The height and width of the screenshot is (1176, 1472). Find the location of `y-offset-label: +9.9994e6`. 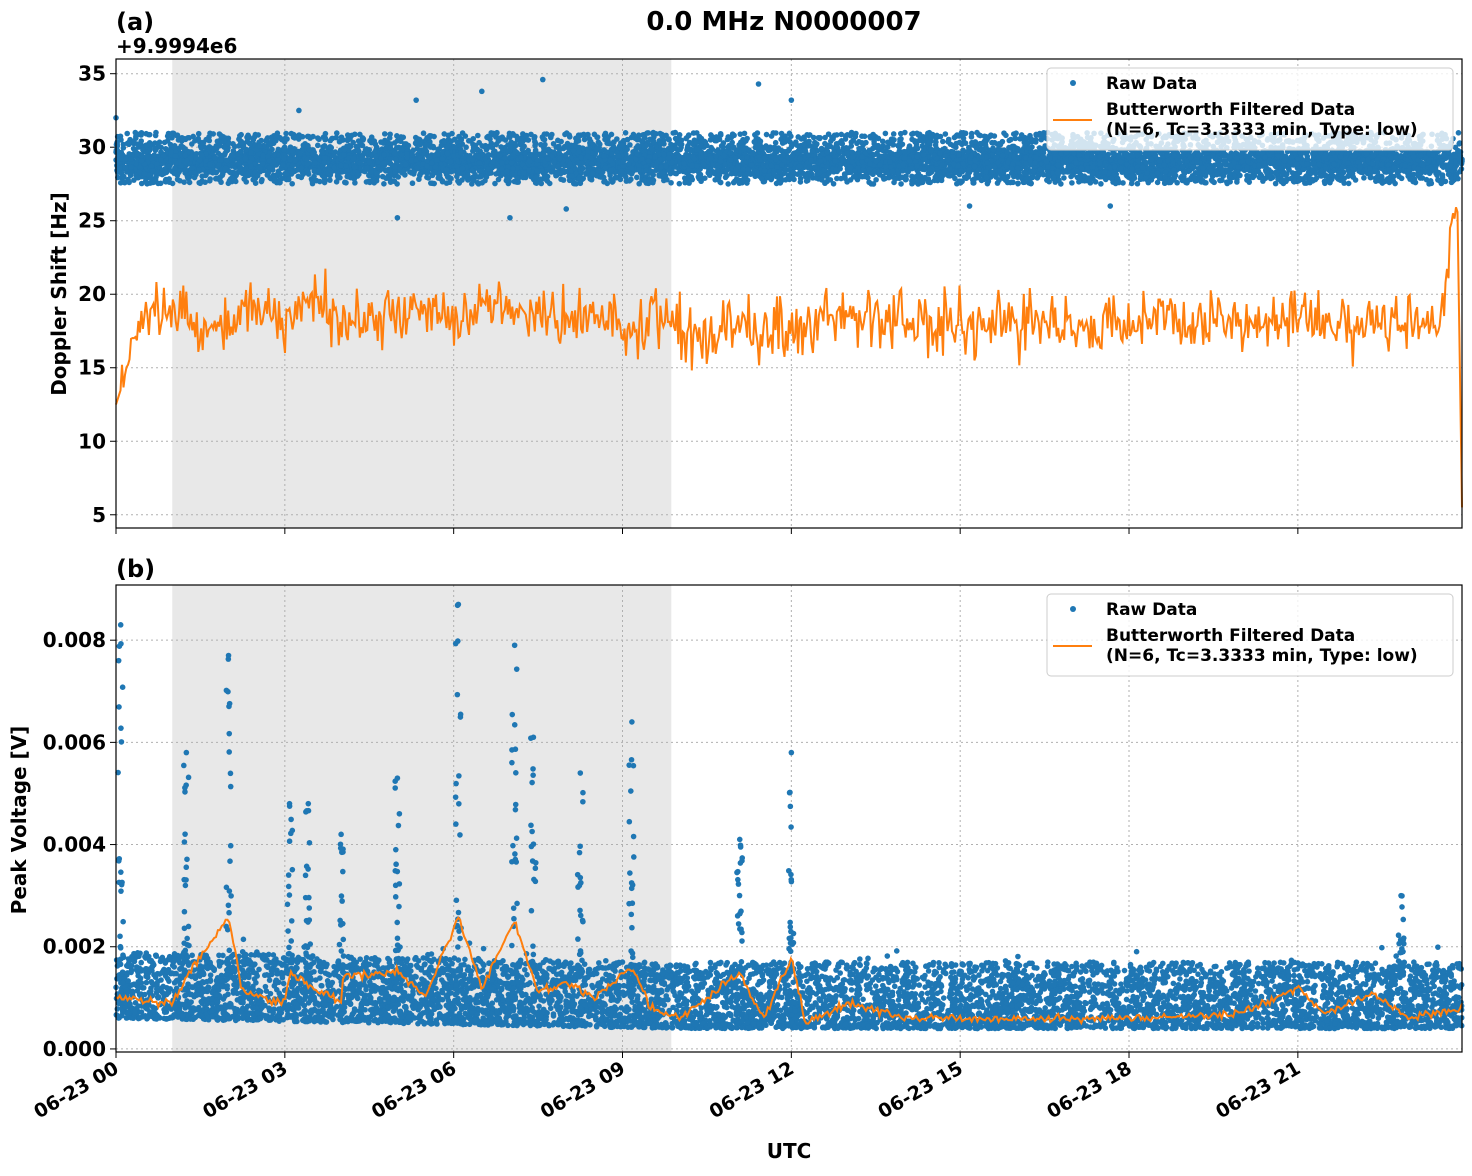

y-offset-label: +9.9994e6 is located at coordinates (176, 46).